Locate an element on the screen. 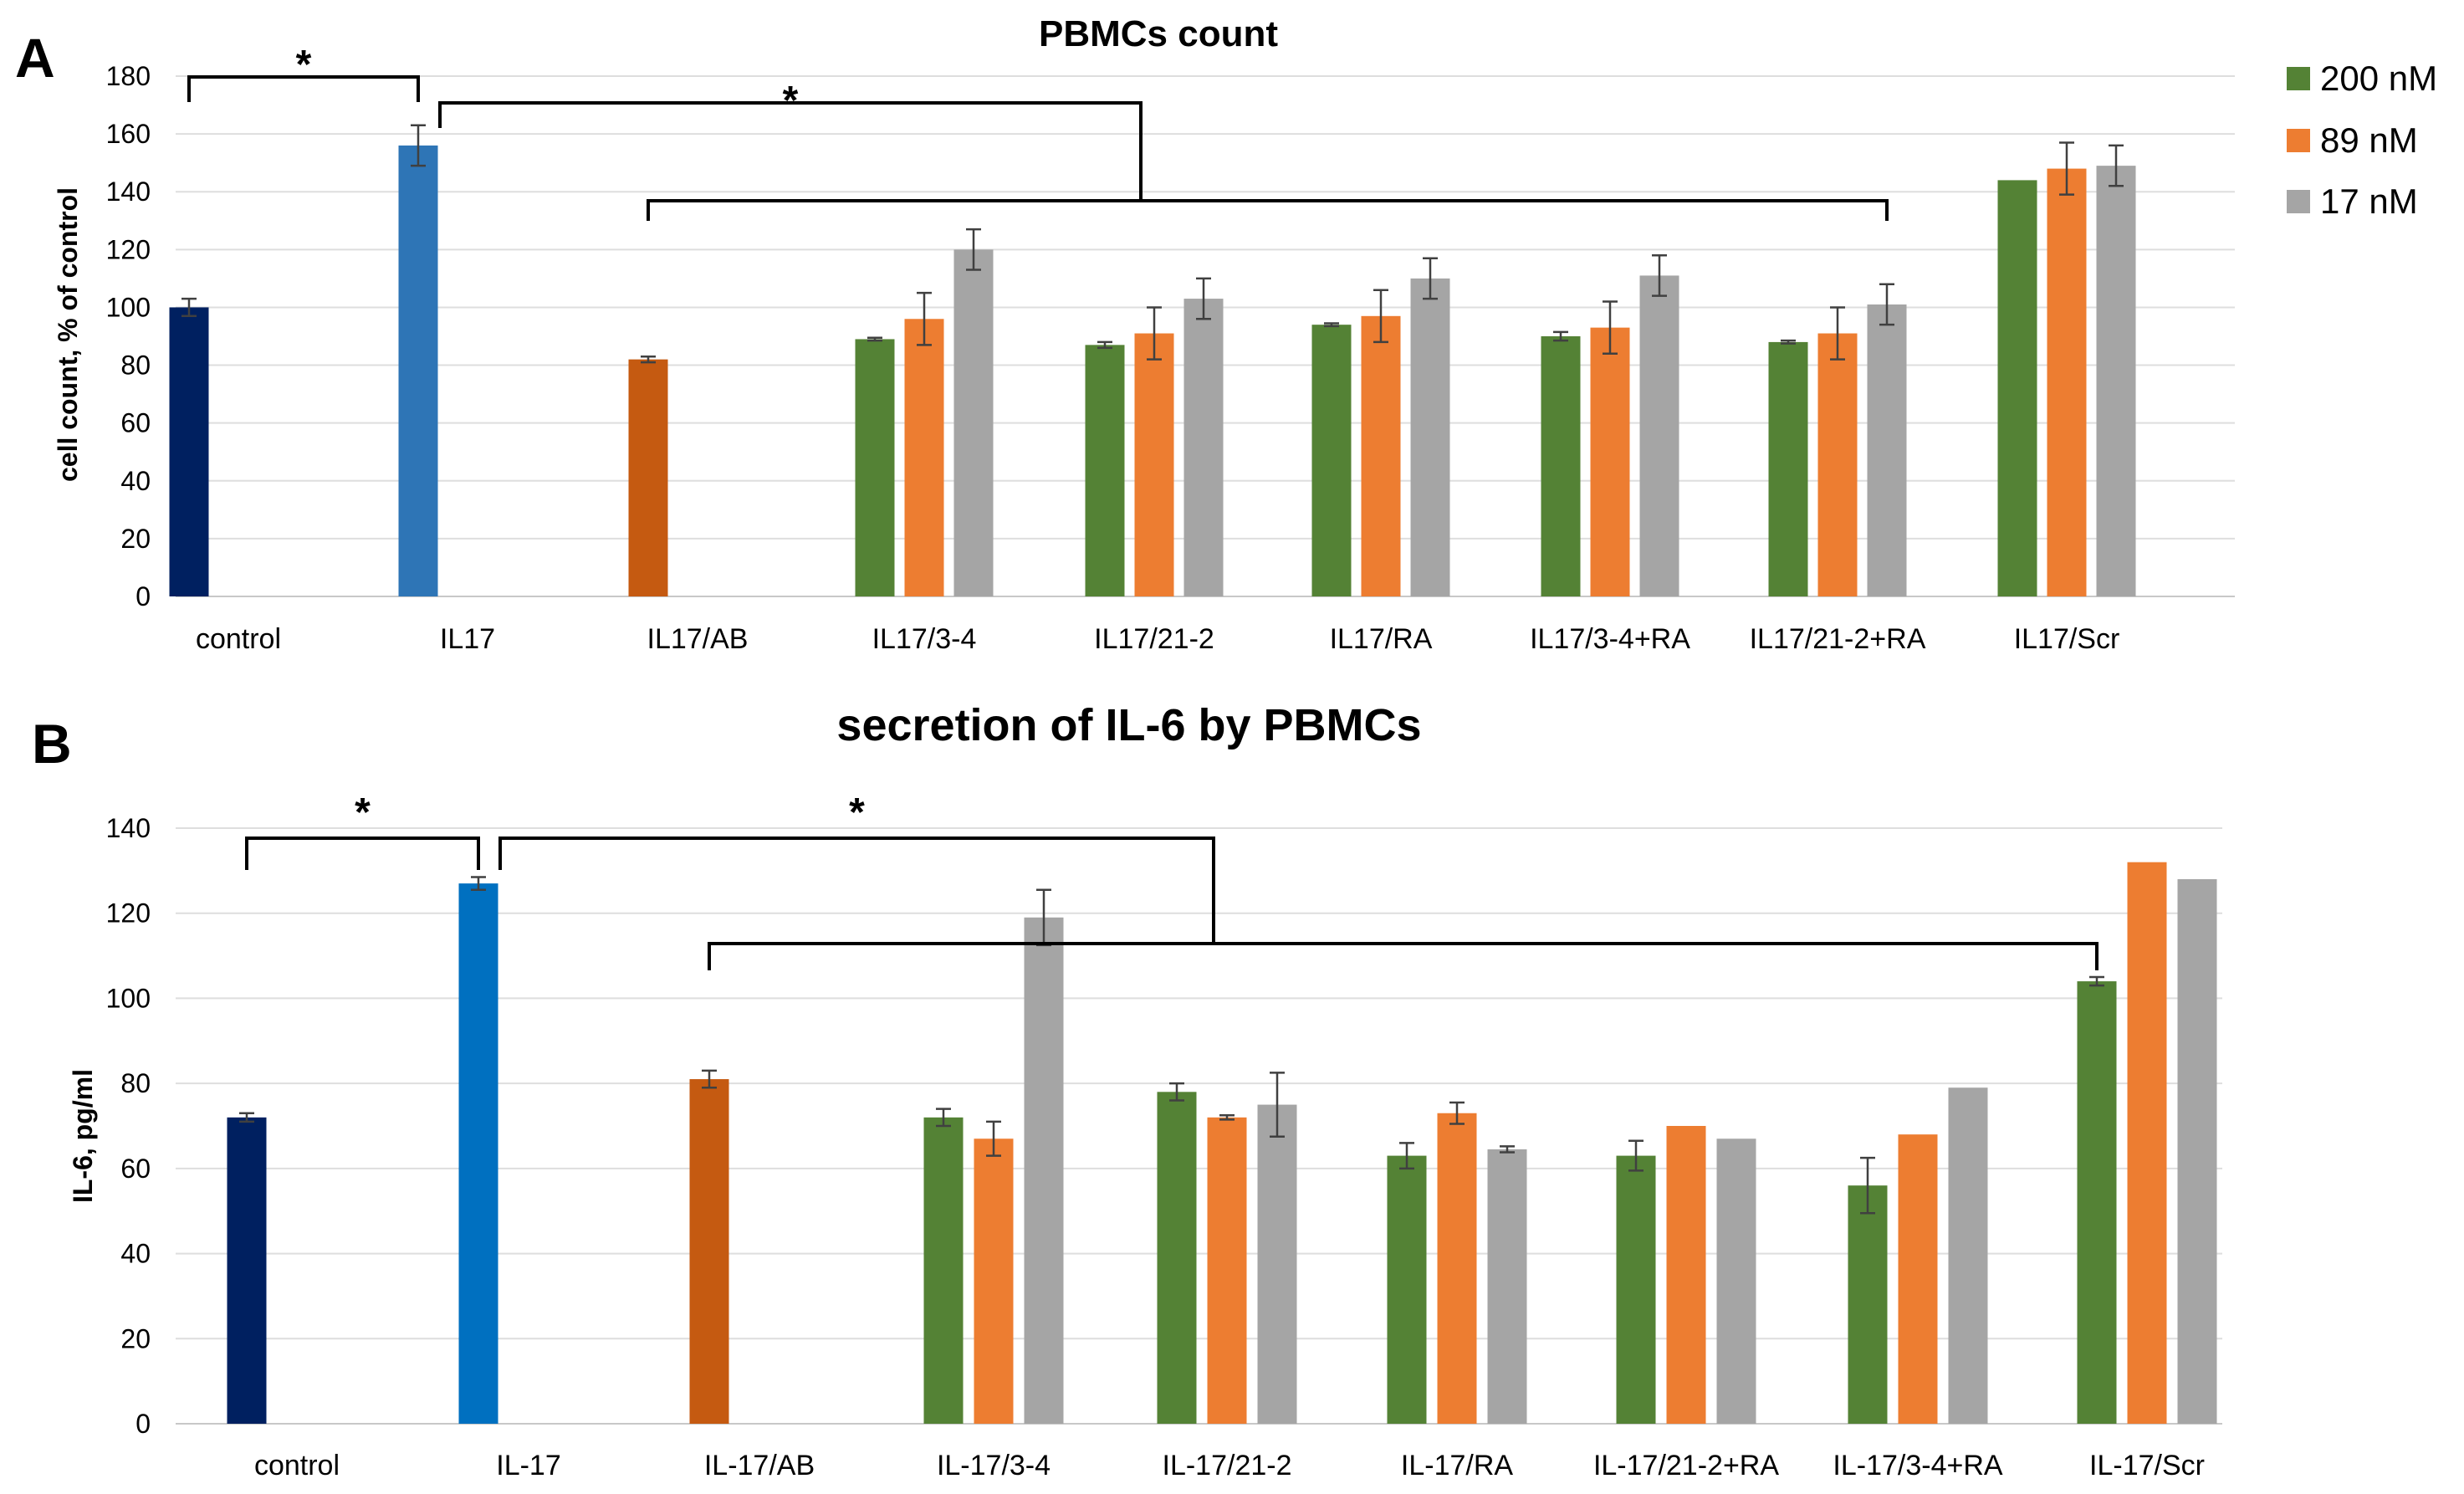 The height and width of the screenshot is (1494, 2464). bar-b-il-17-3-4-200-nm is located at coordinates (944, 1270).